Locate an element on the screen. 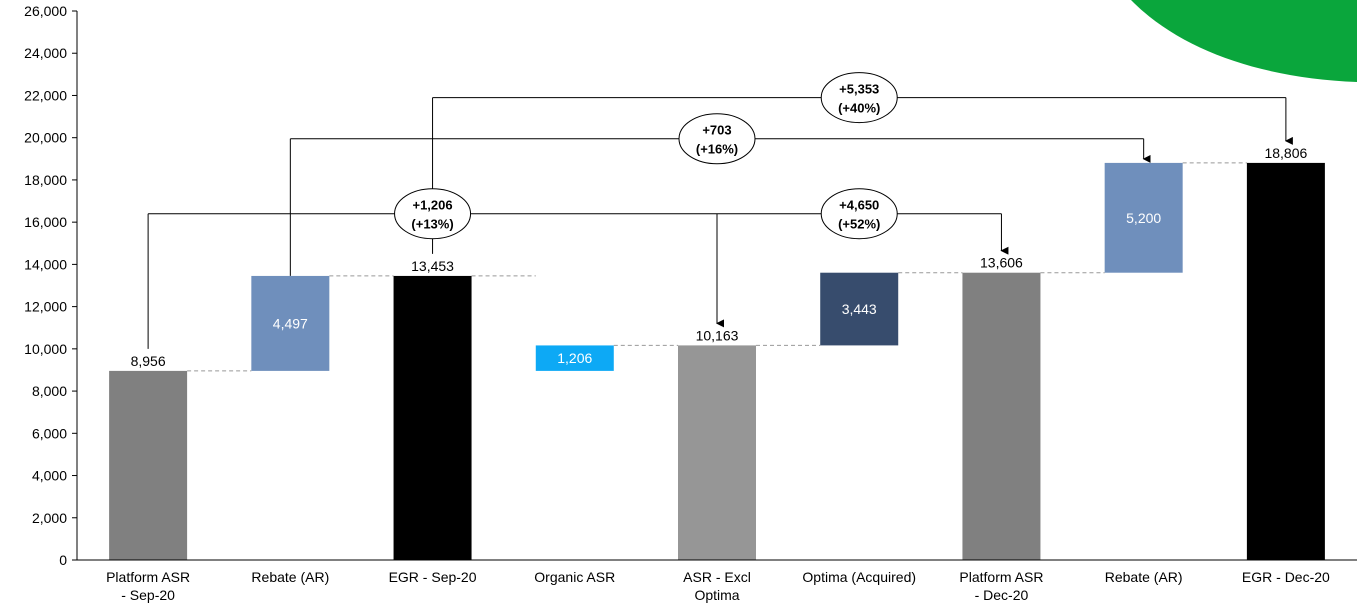 This screenshot has height=608, width=1357. data-label: 5,200 is located at coordinates (1143, 218).